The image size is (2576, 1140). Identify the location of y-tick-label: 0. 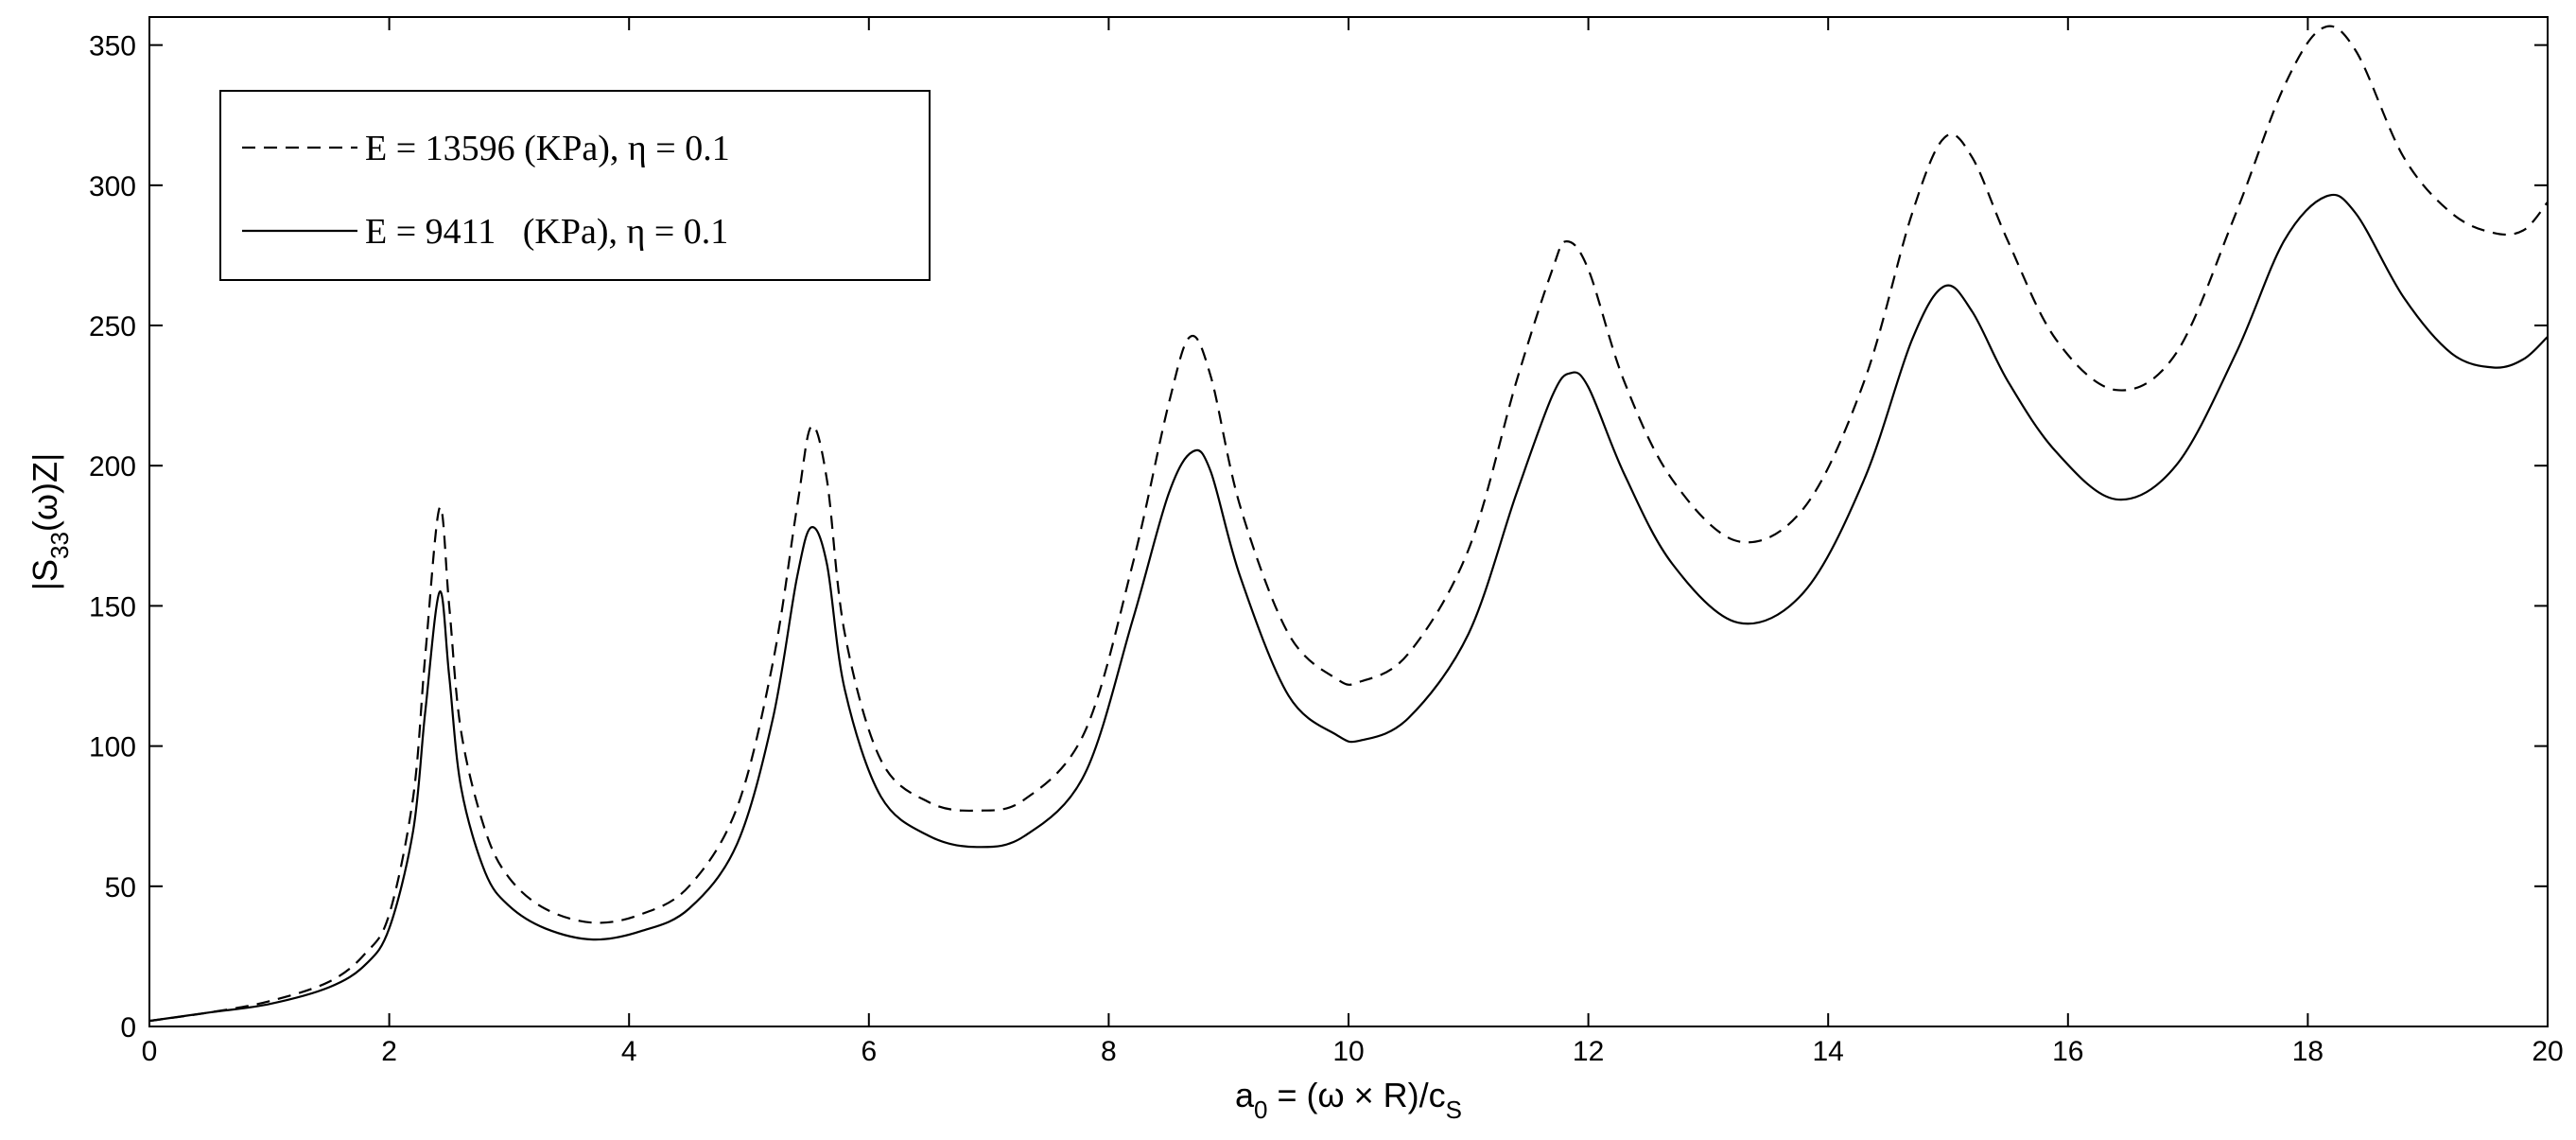
(128, 1028).